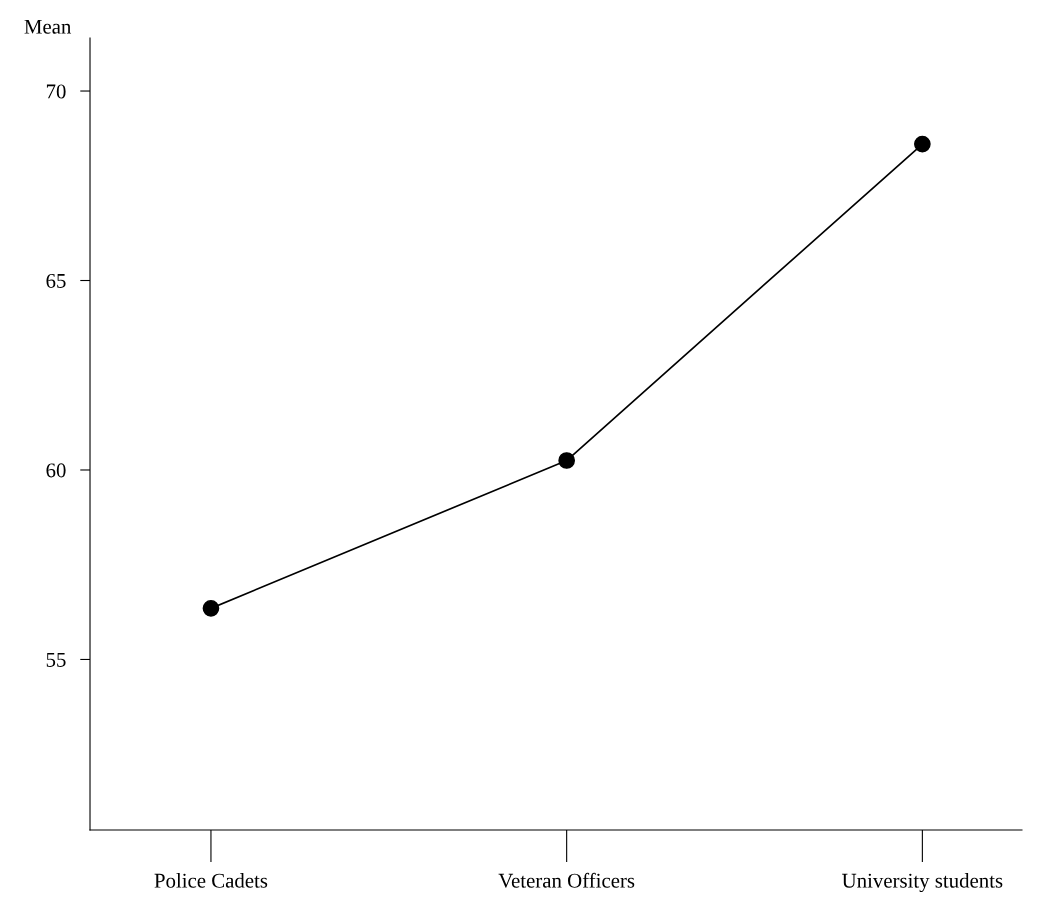 This screenshot has height=915, width=1037. Describe the element at coordinates (56, 660) in the screenshot. I see `y-tick-label: 55` at that location.